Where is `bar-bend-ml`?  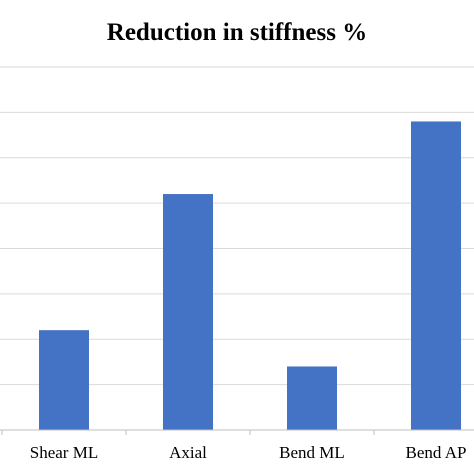
bar-bend-ml is located at coordinates (312, 398).